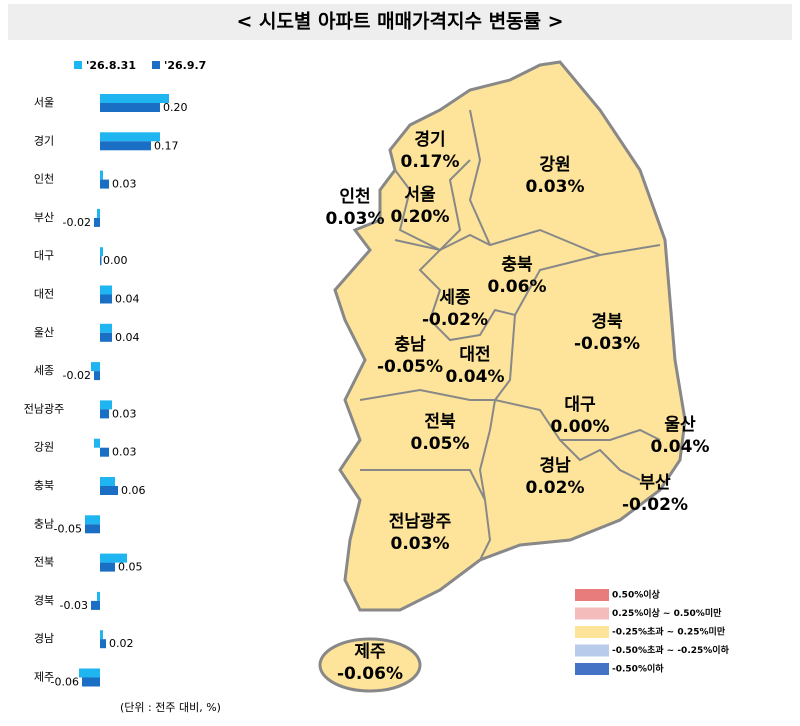  What do you see at coordinates (370, 674) in the screenshot?
I see `region-value: -0.06%` at bounding box center [370, 674].